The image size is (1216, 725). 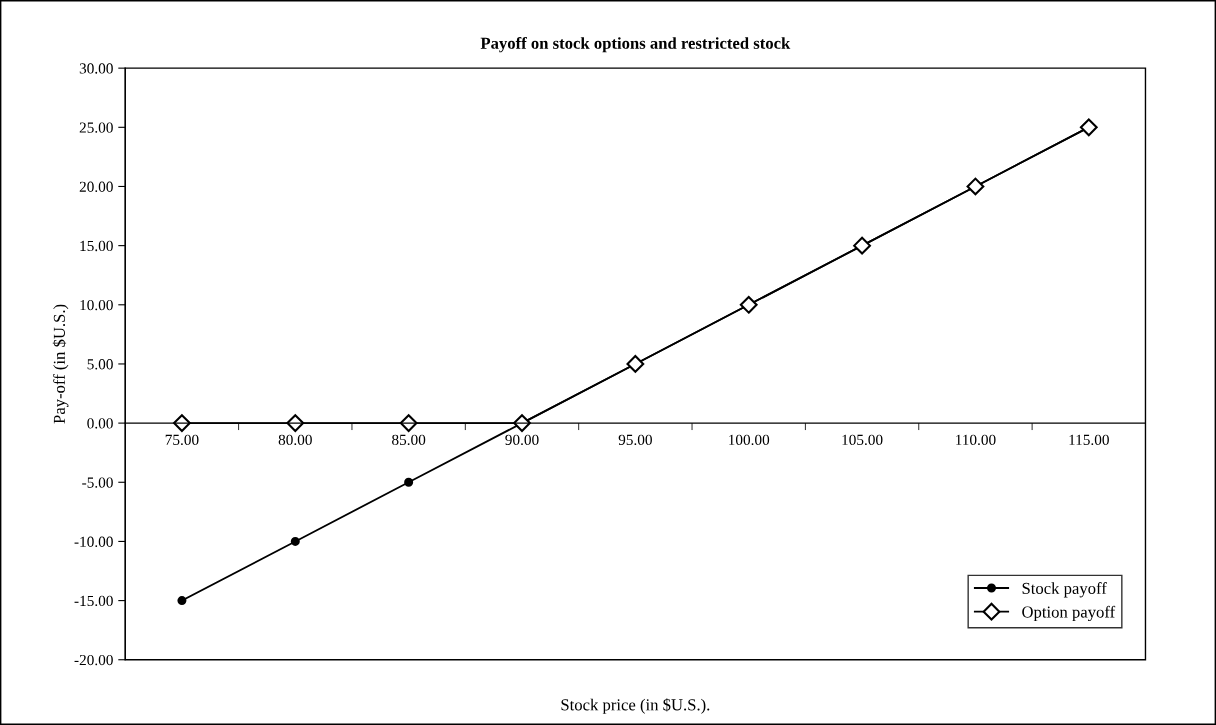 I want to click on y-tick-label: -15.00, so click(x=93, y=601).